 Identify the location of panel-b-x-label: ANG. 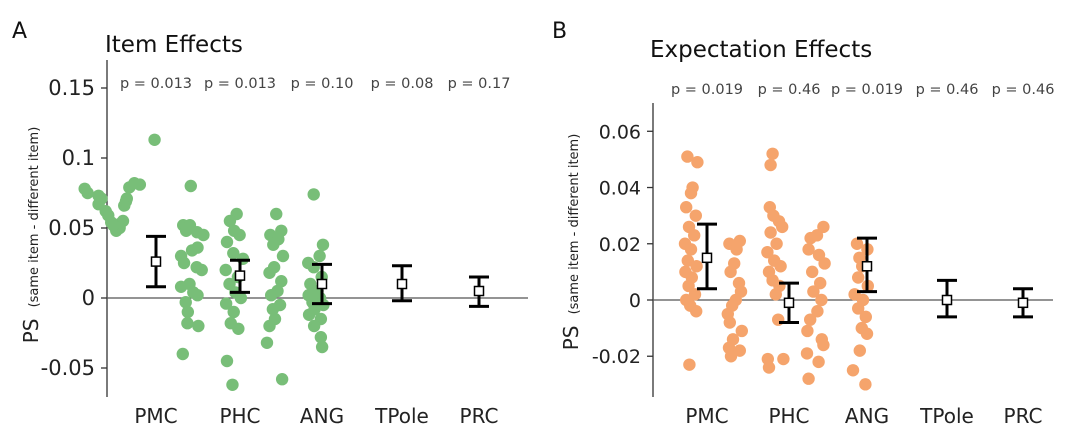
(867, 415).